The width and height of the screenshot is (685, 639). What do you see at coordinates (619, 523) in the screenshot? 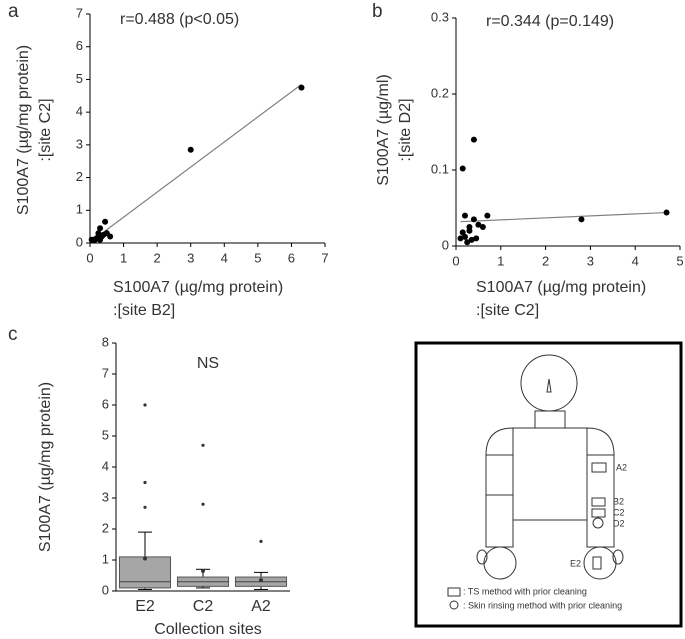
I see `site-label: D2` at bounding box center [619, 523].